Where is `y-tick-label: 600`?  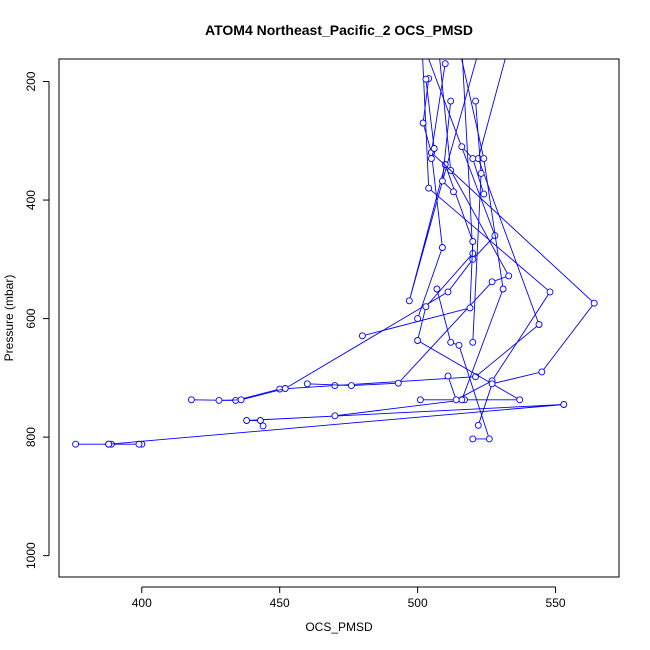 y-tick-label: 600 is located at coordinates (31, 318).